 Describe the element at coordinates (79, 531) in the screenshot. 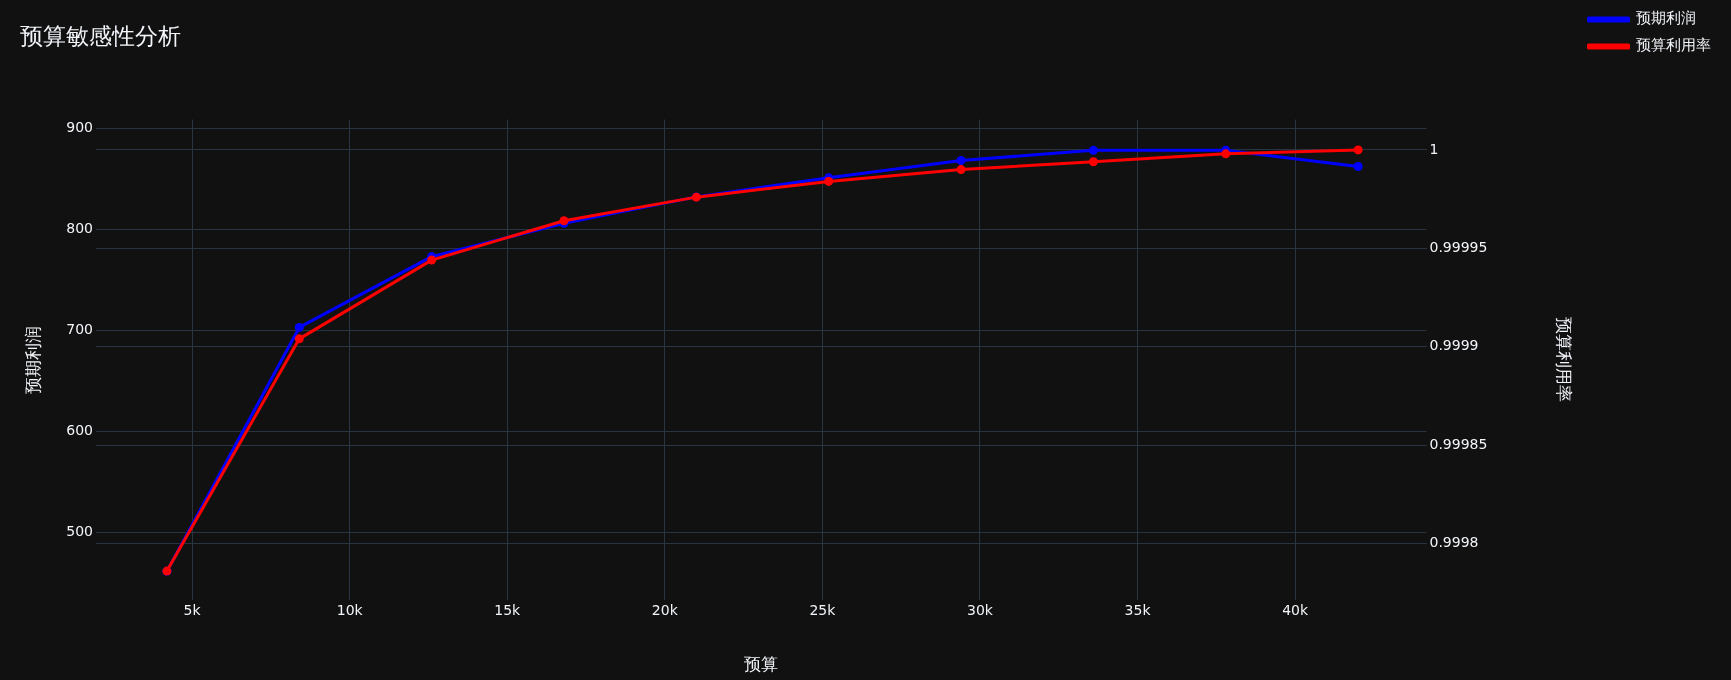

I see `y-tick-label: 500` at that location.